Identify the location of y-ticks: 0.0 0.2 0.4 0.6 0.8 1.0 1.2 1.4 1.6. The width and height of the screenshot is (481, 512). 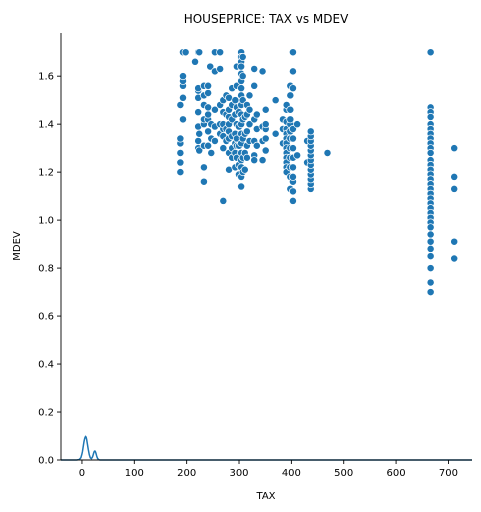
(49, 269).